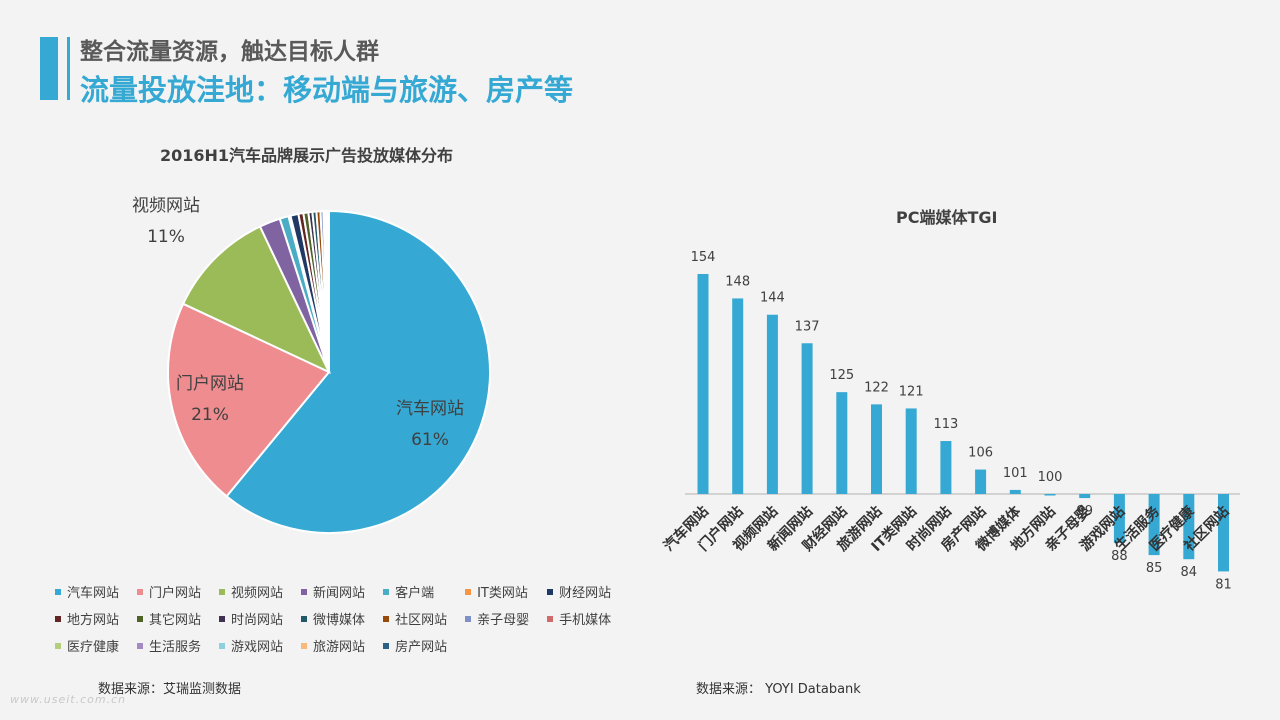  I want to click on legend-item: 社区网站, so click(415, 618).